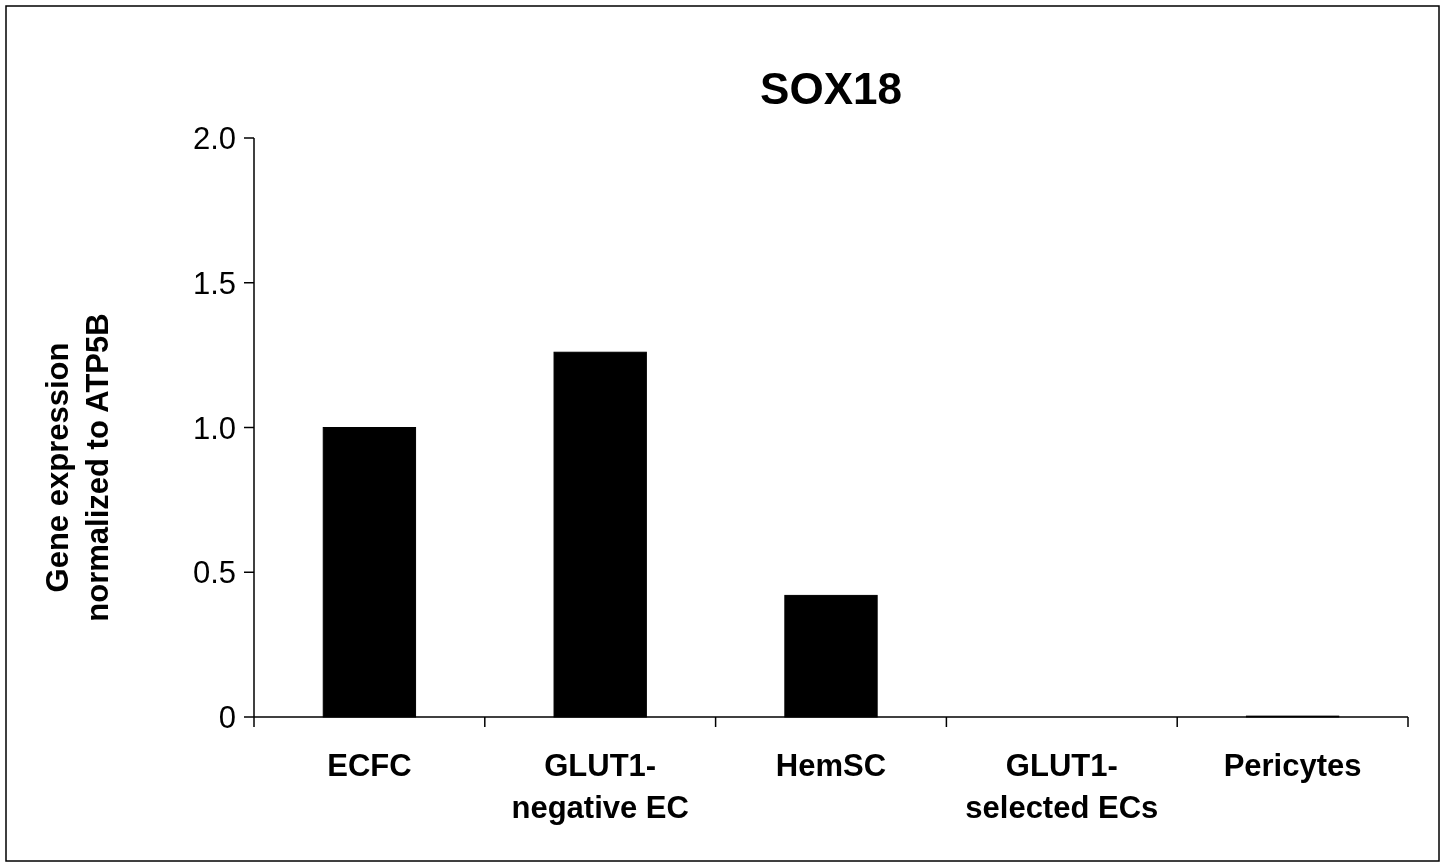 The image size is (1445, 867). Describe the element at coordinates (214, 139) in the screenshot. I see `y-tick-label: 2.0` at that location.